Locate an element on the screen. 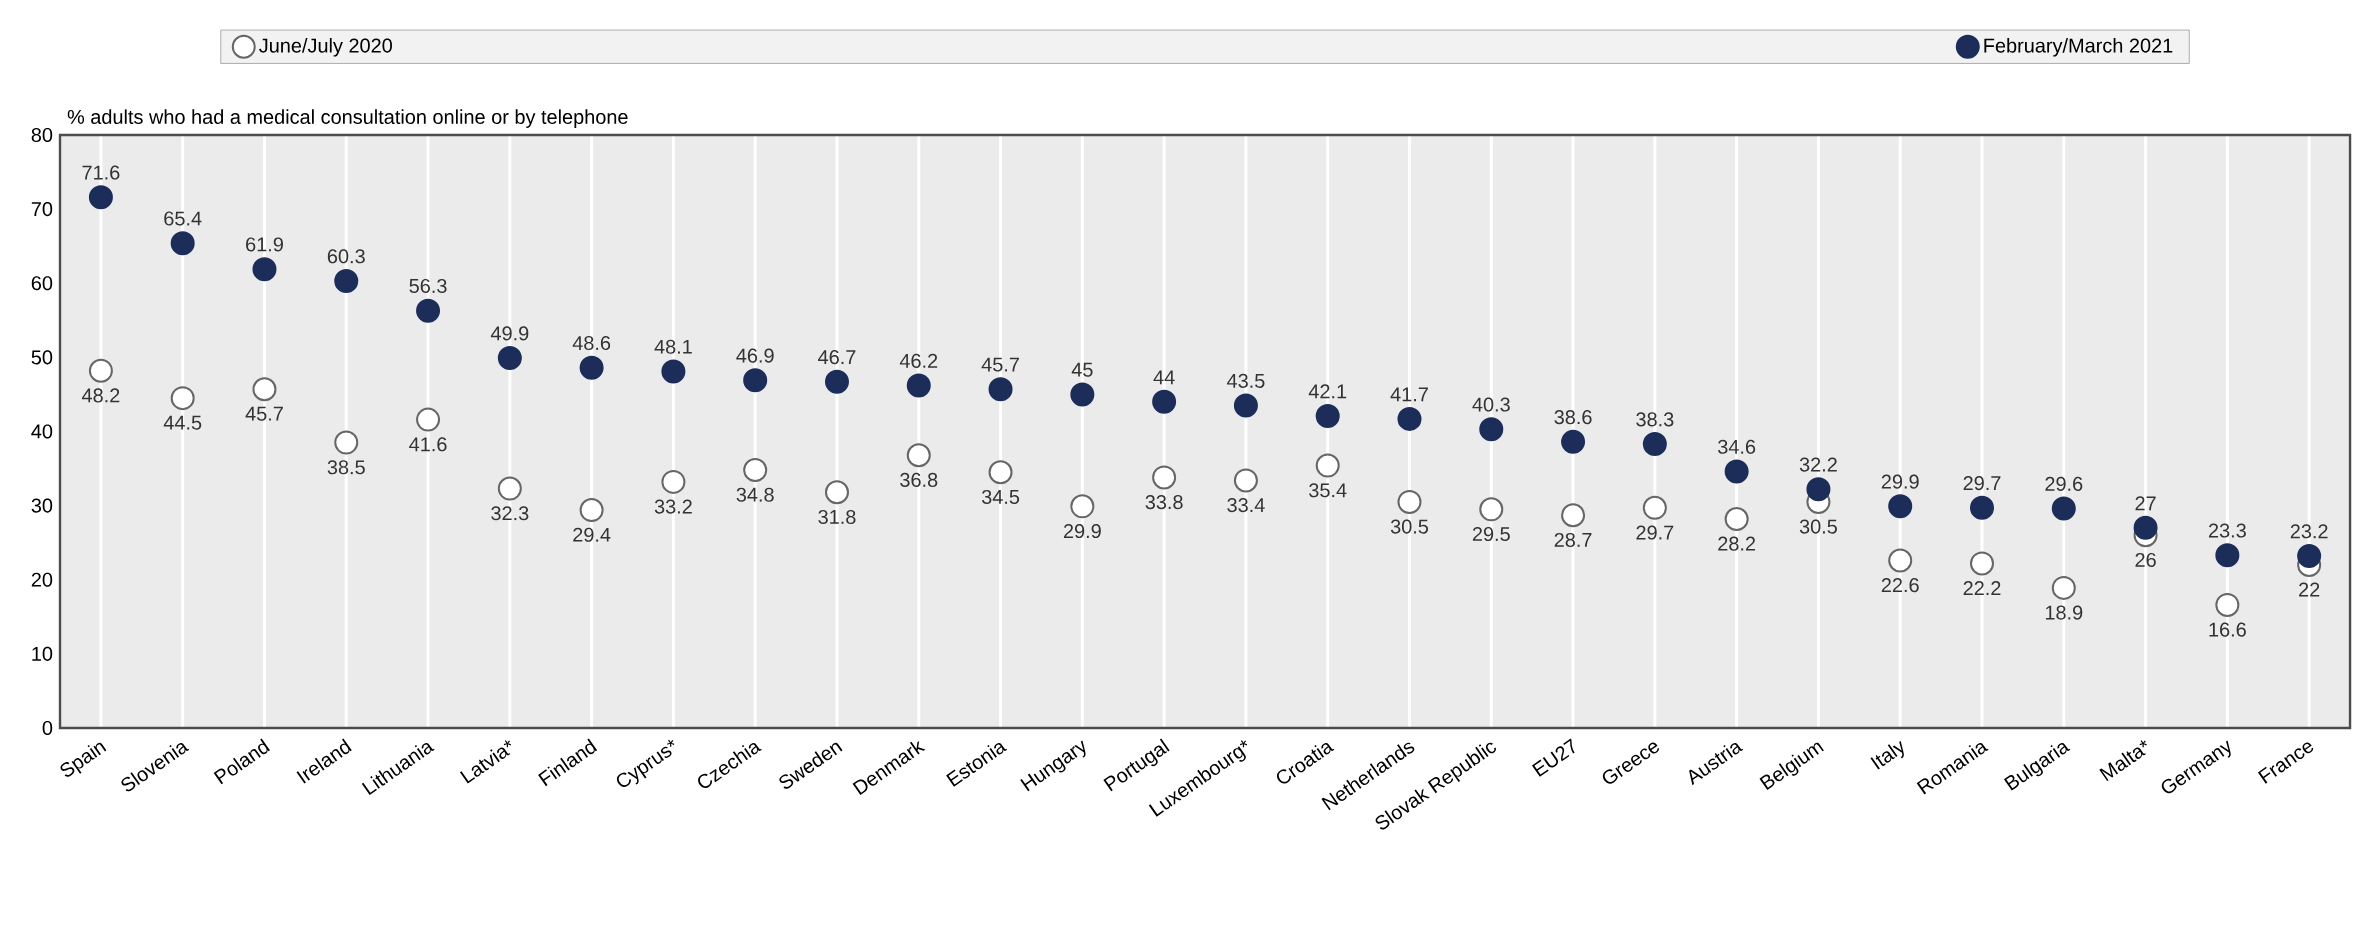 This screenshot has width=2369, height=933. data-label: 29.6 is located at coordinates (2064, 483).